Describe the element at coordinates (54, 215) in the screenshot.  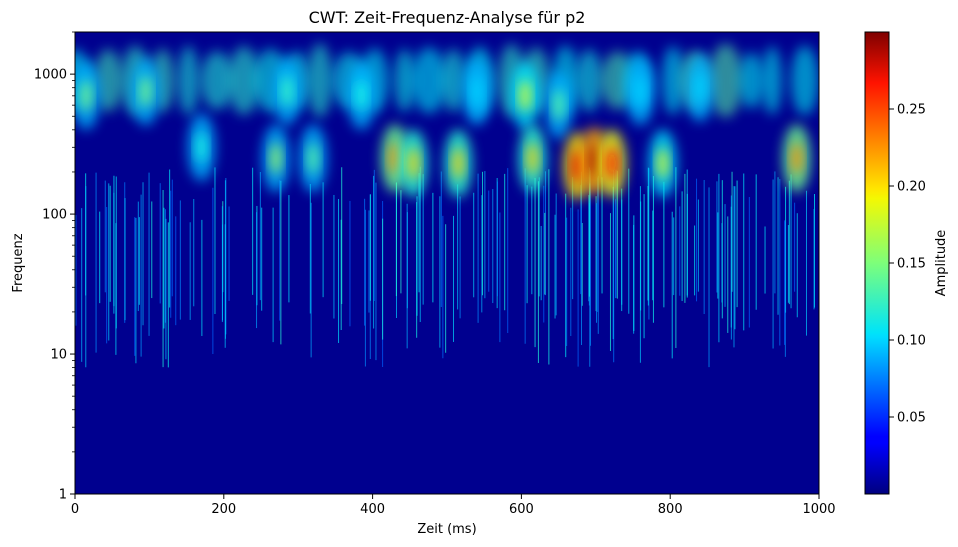
I see `y-tick-label: 100` at that location.